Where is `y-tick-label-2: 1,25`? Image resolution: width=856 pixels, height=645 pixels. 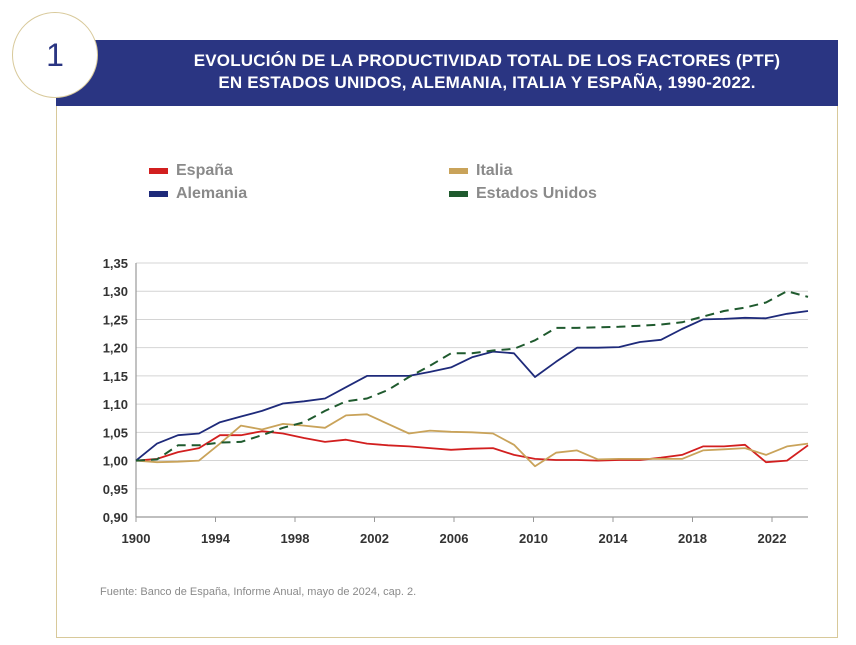 y-tick-label-2: 1,25 is located at coordinates (115, 319).